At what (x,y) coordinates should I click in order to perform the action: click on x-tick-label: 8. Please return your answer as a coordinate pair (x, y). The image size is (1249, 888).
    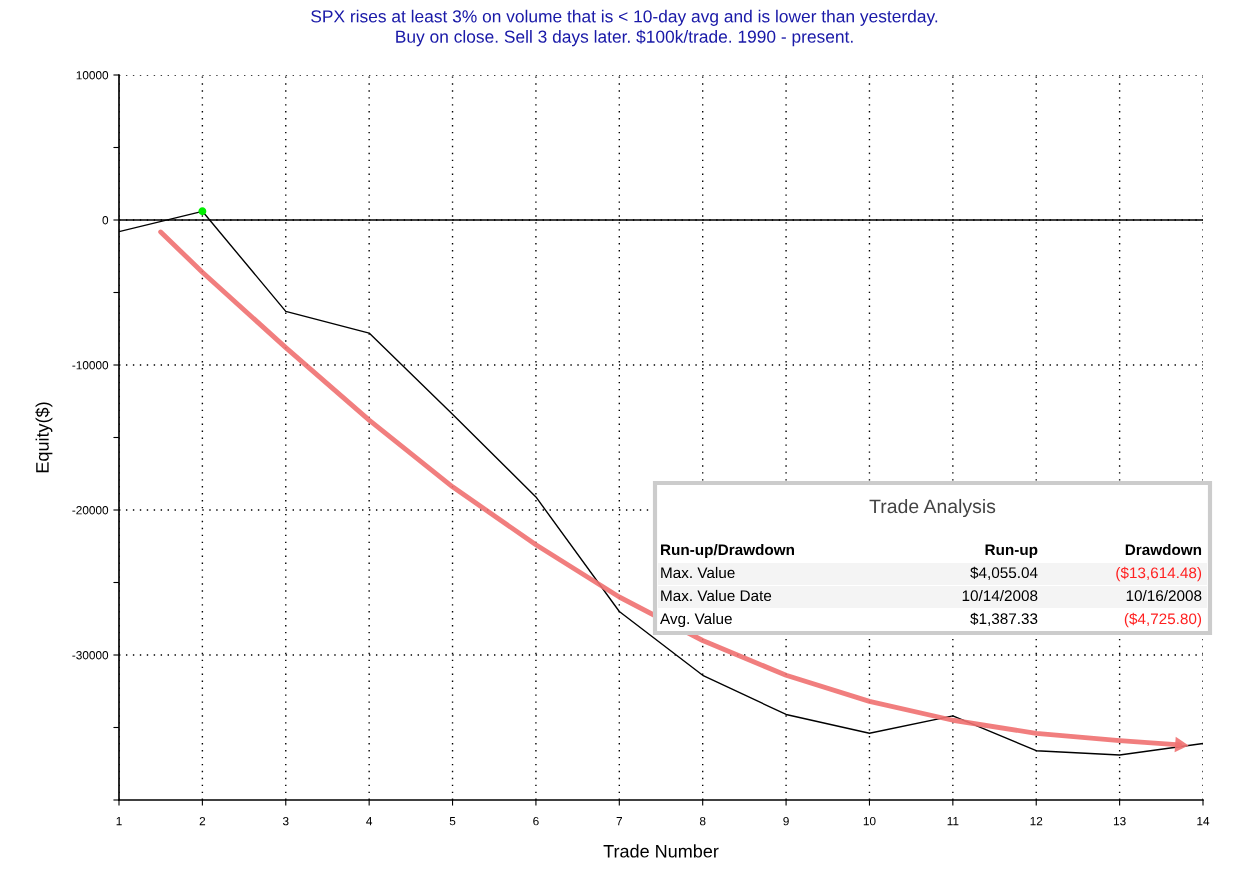
    Looking at the image, I should click on (702, 821).